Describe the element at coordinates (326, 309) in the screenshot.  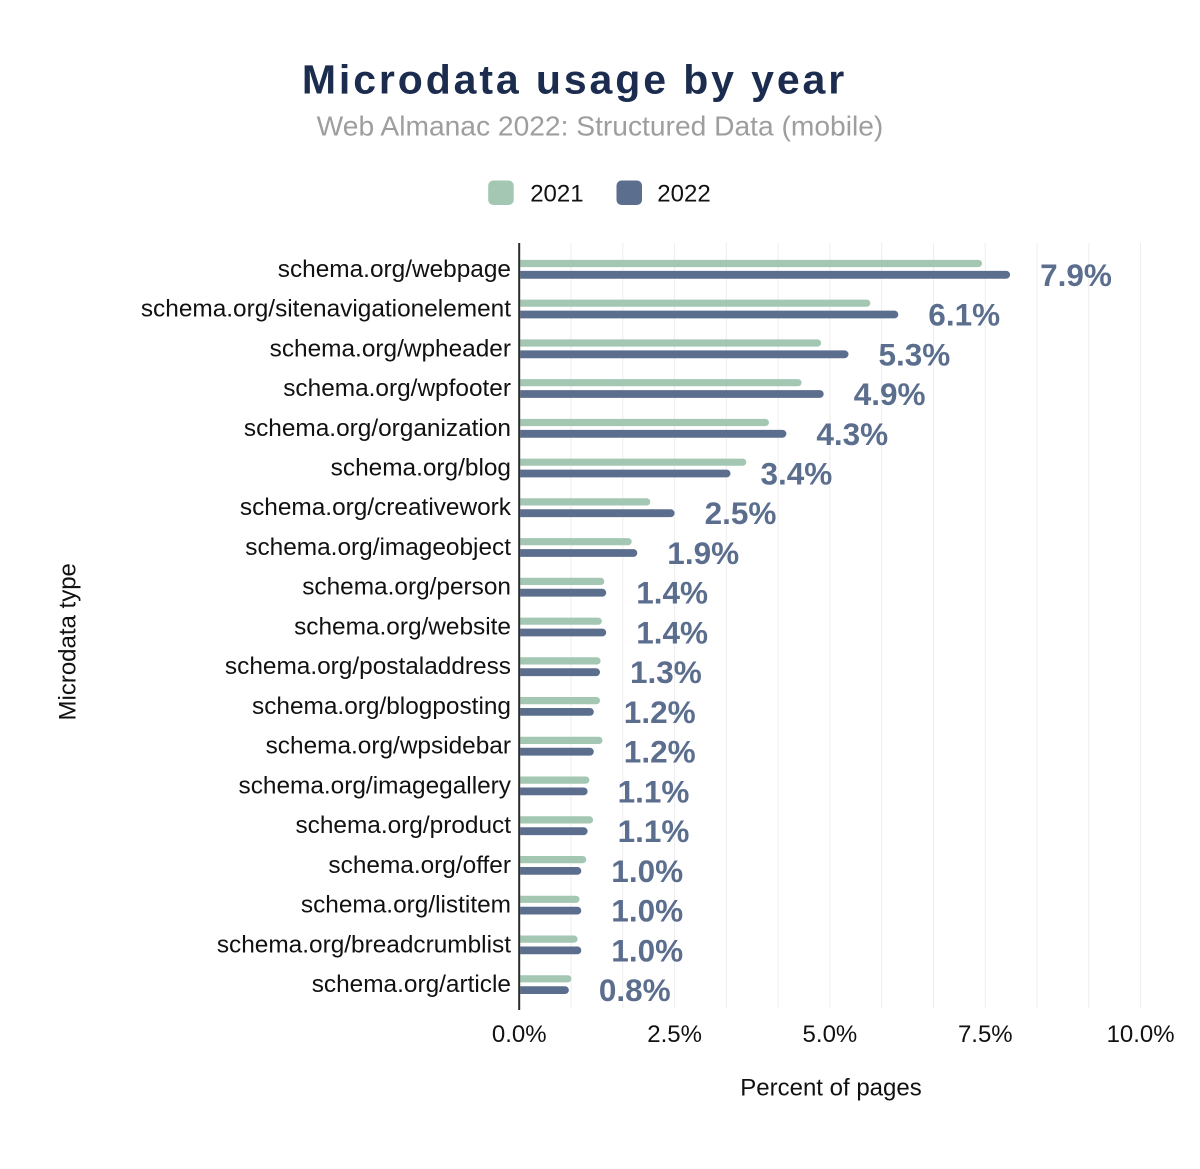
I see `svg-text:schema.org/sitenavigationeleme: schema.org/sitenavigationelement` at that location.